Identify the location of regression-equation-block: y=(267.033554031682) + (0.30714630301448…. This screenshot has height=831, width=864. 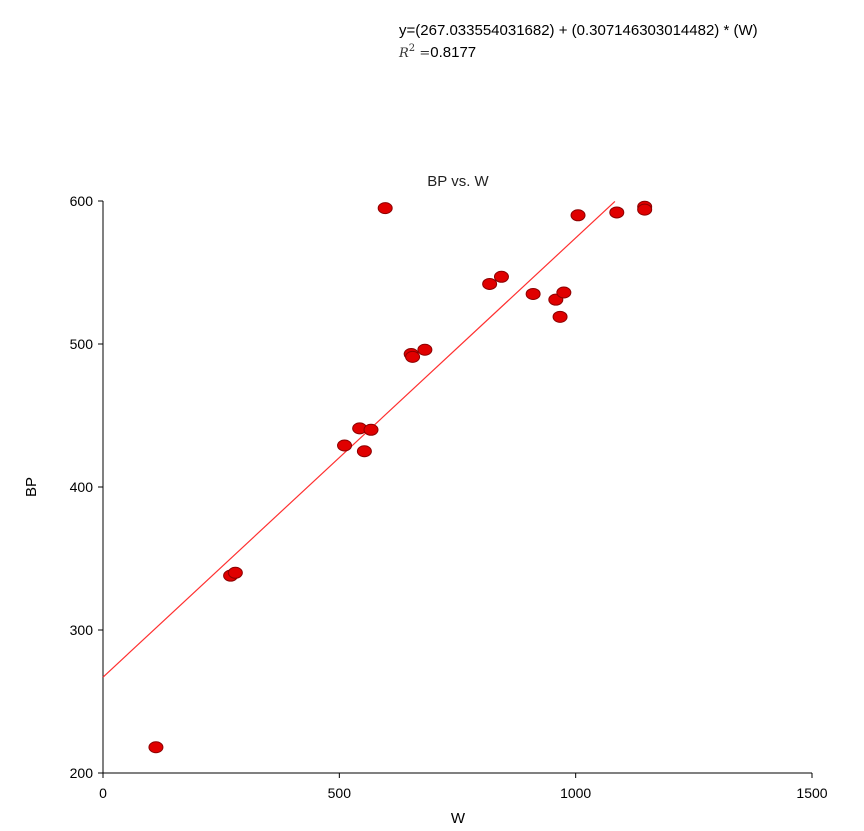
(578, 43).